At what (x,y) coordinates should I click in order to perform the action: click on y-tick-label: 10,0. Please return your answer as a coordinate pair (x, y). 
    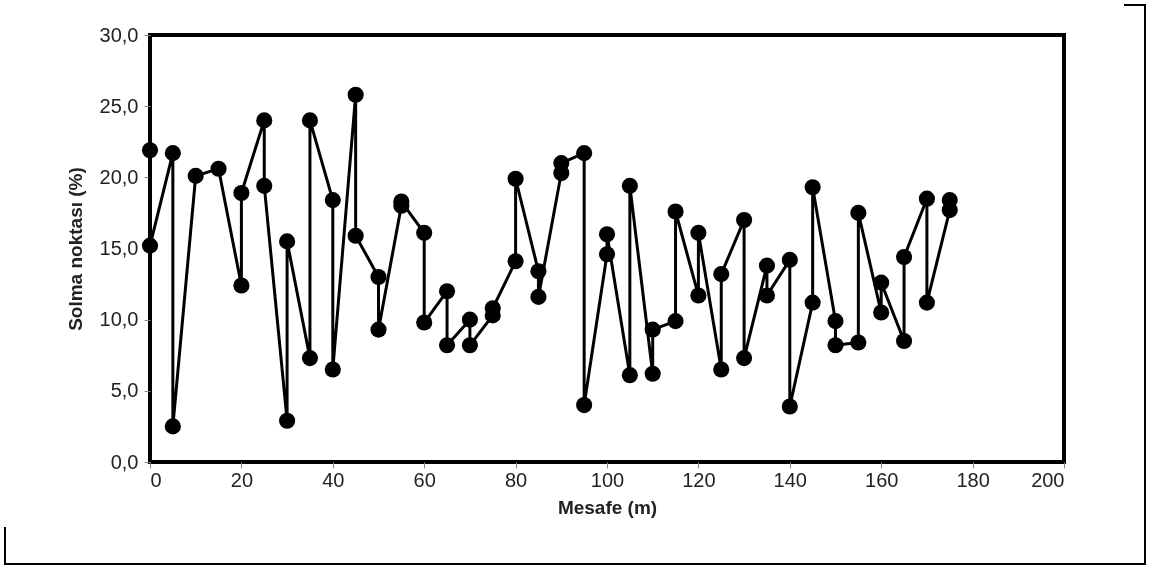
    Looking at the image, I should click on (119, 319).